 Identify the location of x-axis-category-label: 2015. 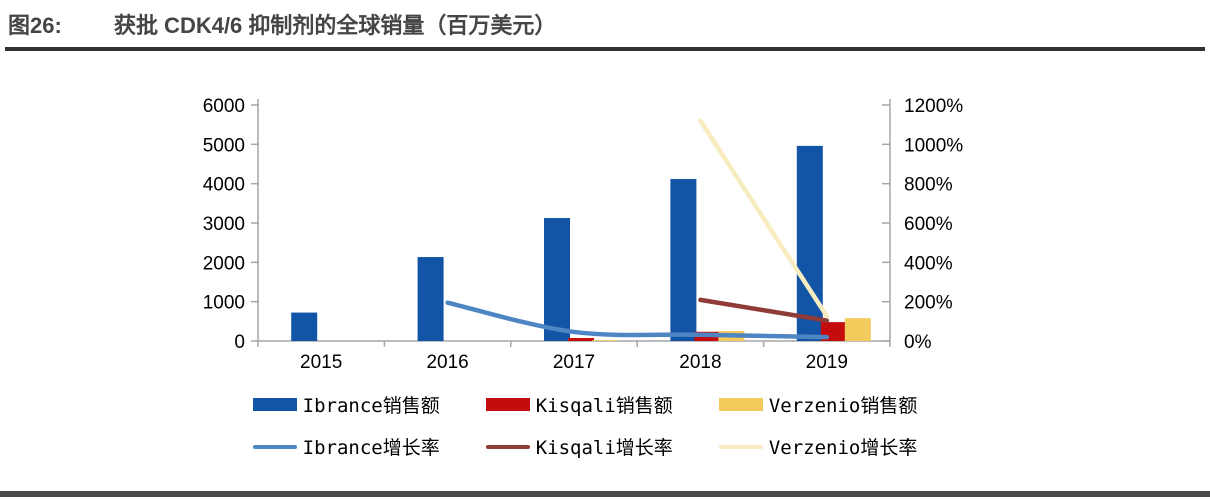
(321, 362).